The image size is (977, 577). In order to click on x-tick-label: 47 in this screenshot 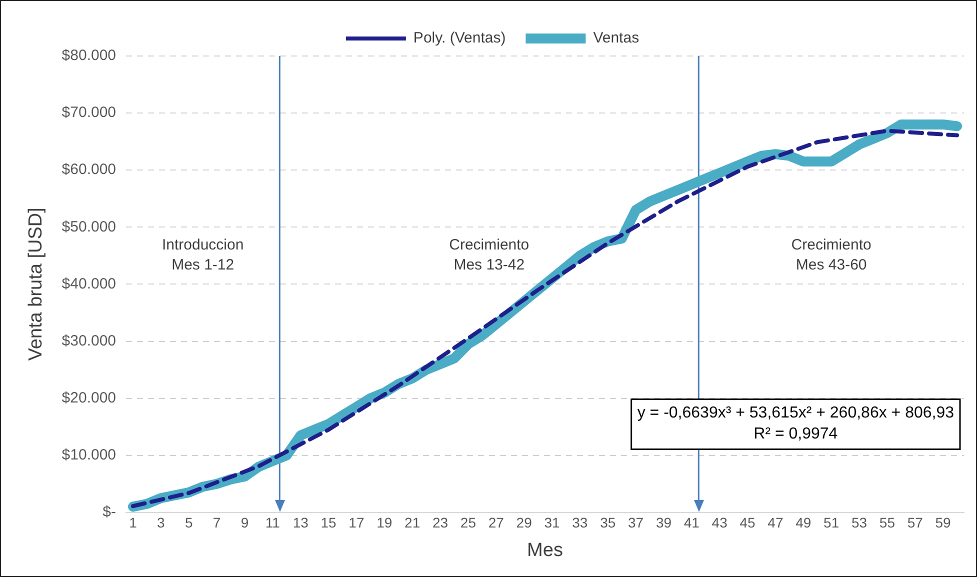, I will do `click(776, 522)`.